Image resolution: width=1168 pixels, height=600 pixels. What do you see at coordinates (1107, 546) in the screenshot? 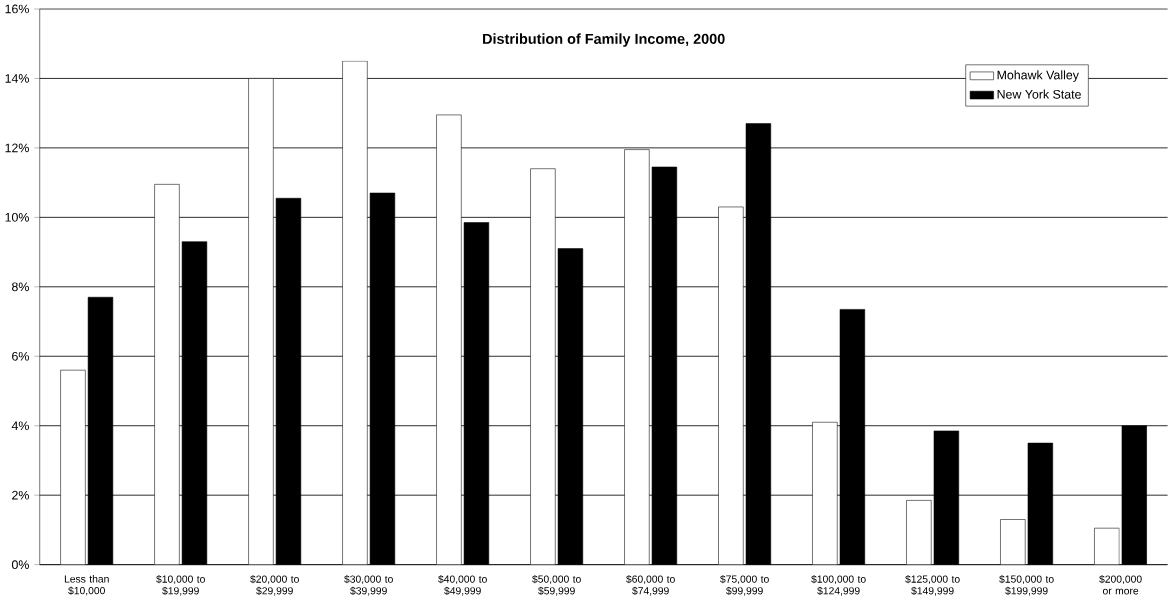
I see `bar` at bounding box center [1107, 546].